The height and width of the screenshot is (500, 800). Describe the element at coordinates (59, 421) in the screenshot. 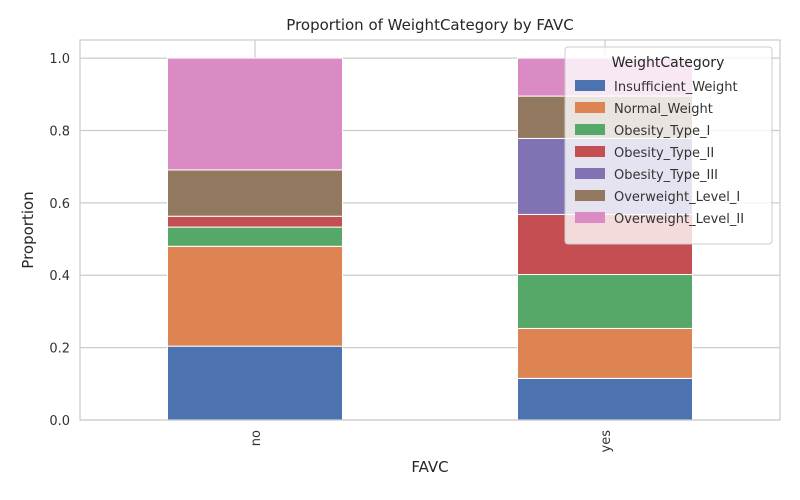

I see `y-tick-label: 0.0` at that location.